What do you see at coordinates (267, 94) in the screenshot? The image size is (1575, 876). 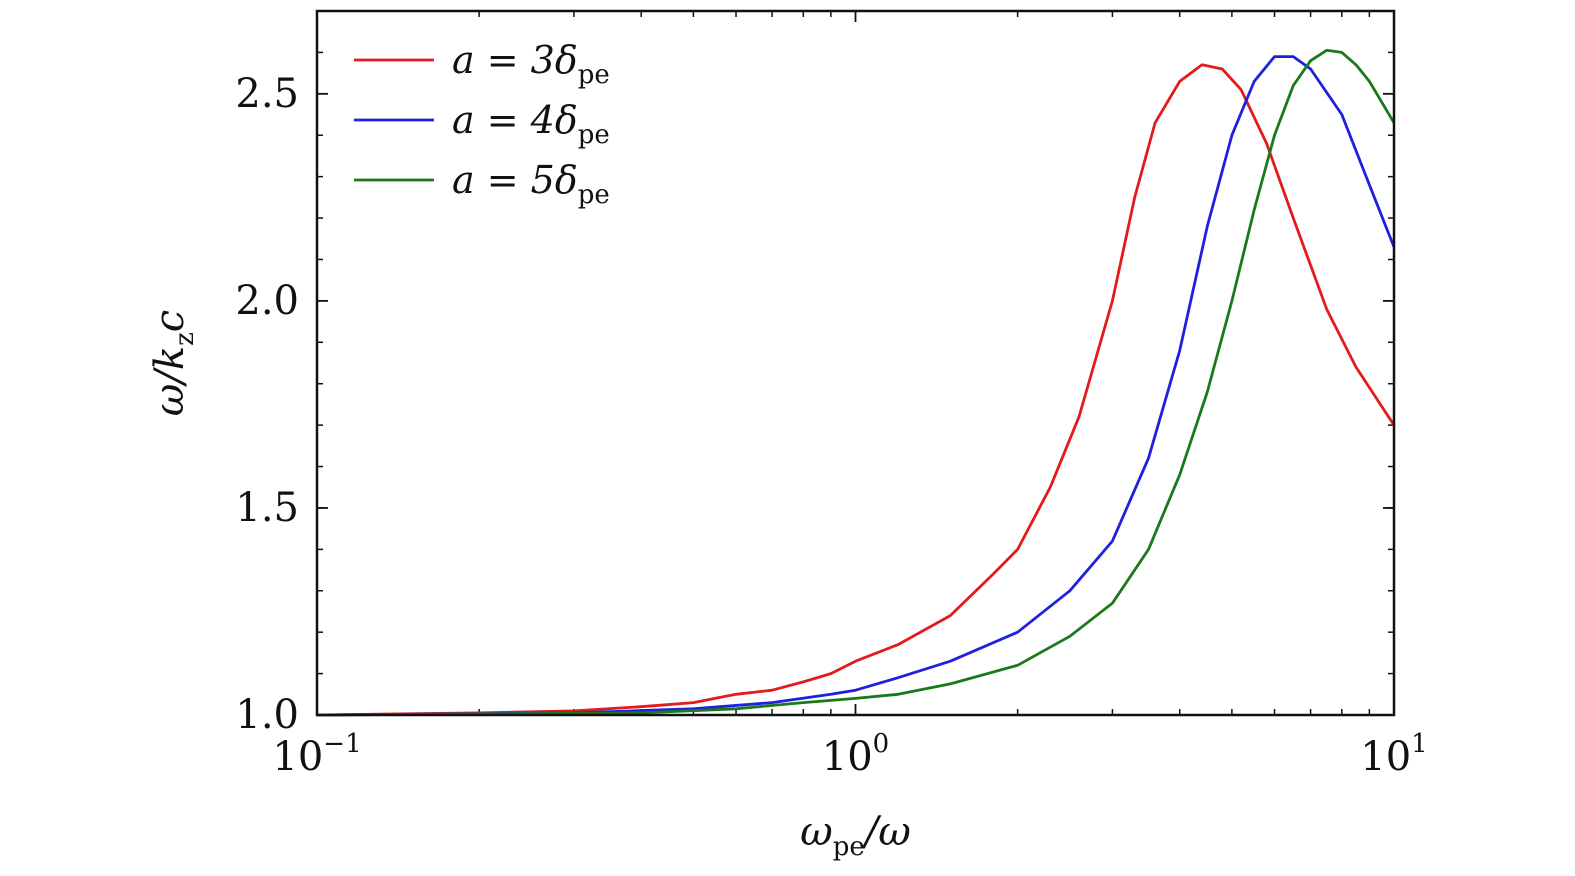 I see `y-tick-label: 2.5` at bounding box center [267, 94].